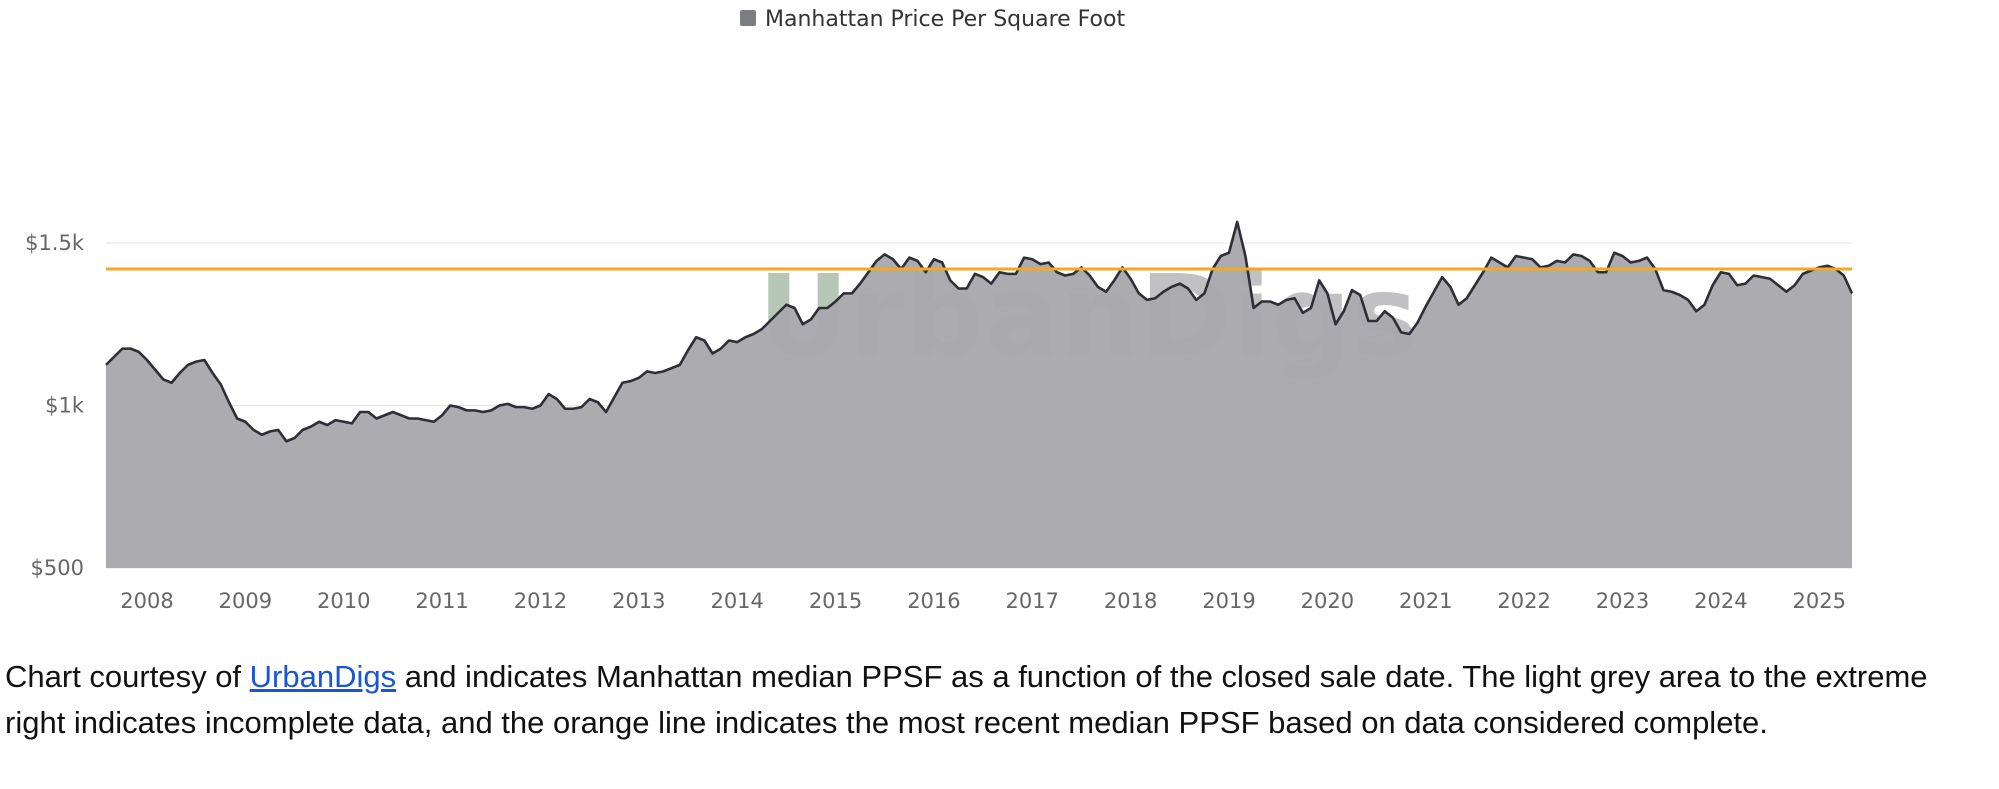  What do you see at coordinates (65, 406) in the screenshot?
I see `y-tick-label: $1k` at bounding box center [65, 406].